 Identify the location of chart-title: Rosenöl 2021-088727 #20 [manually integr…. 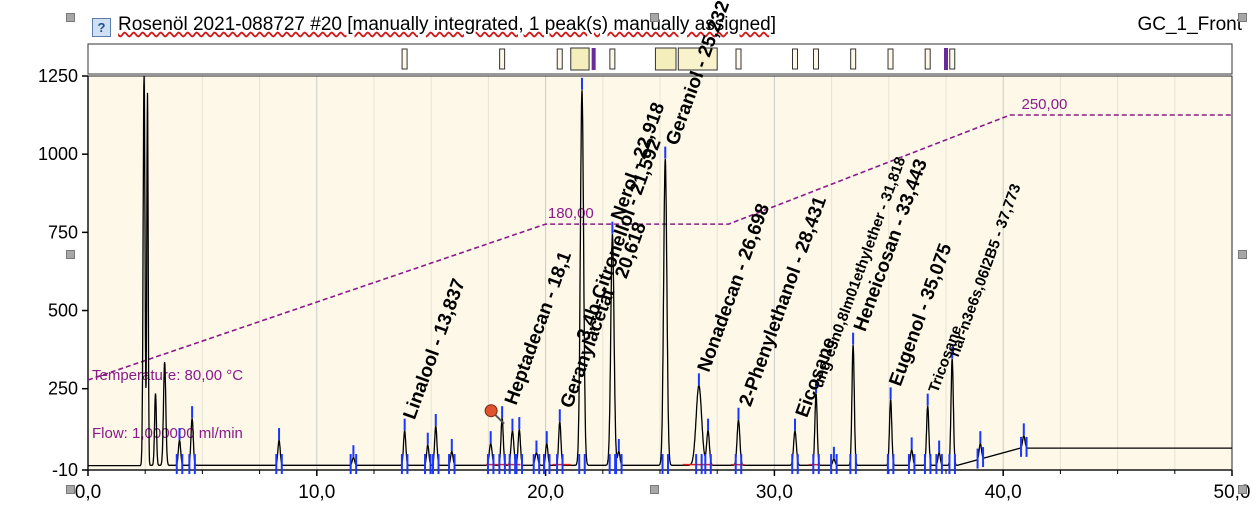
(447, 24).